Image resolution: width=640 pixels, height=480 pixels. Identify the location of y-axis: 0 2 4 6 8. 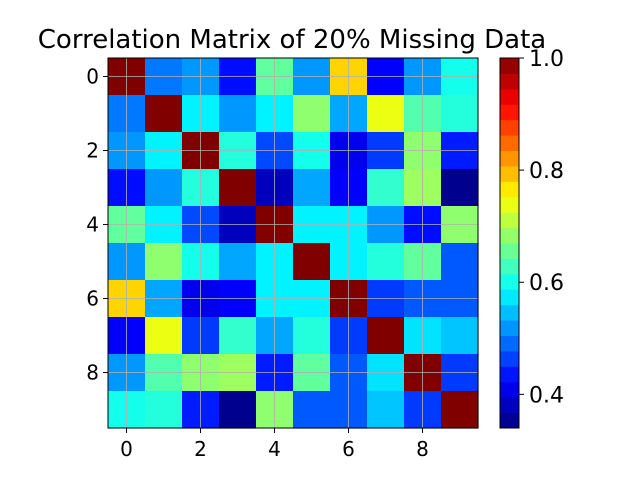
(97, 225).